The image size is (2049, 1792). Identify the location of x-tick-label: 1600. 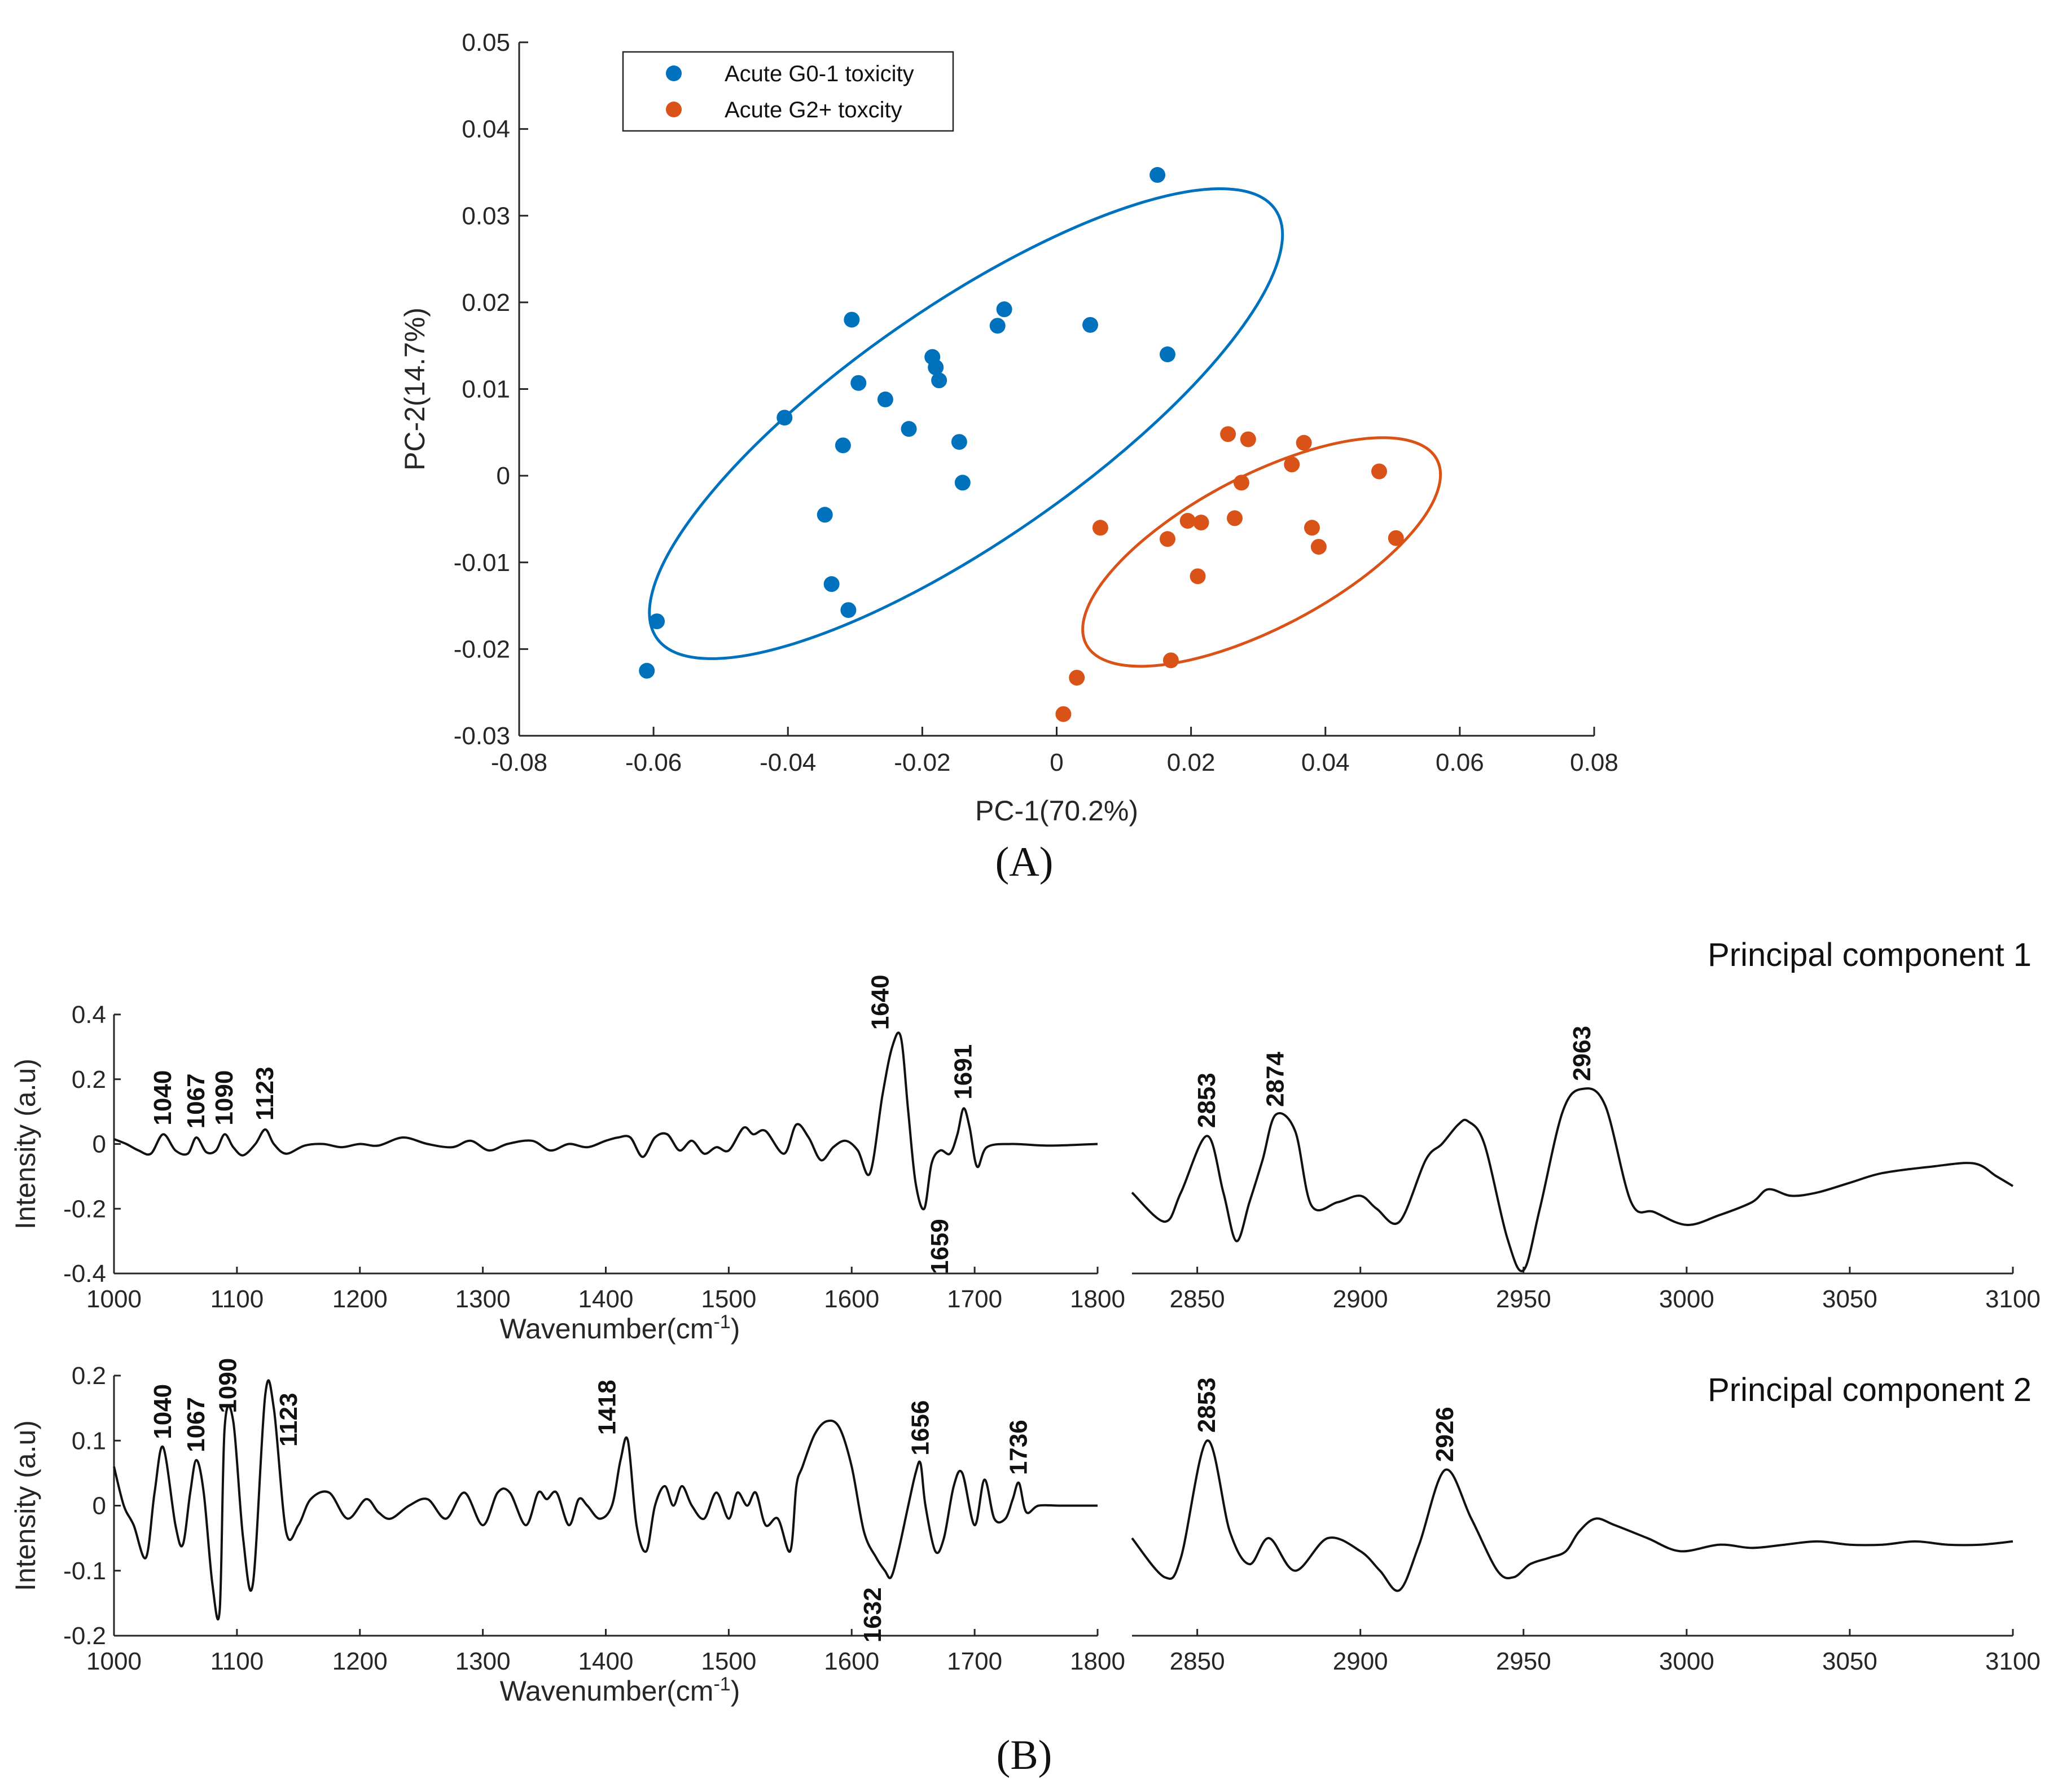
(851, 1299).